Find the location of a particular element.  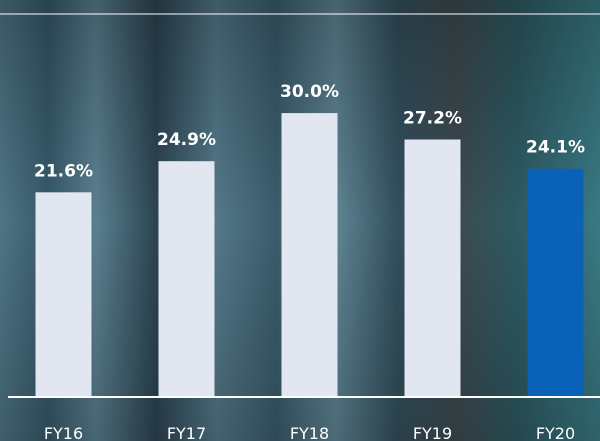

value-label: 27.2% is located at coordinates (432, 119).